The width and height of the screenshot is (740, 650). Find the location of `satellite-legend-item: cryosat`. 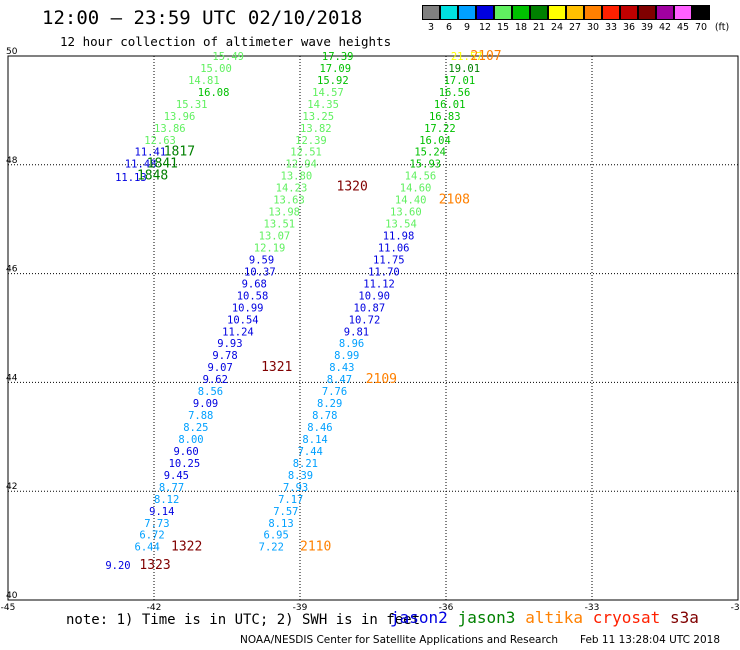

satellite-legend-item: cryosat is located at coordinates (626, 617).